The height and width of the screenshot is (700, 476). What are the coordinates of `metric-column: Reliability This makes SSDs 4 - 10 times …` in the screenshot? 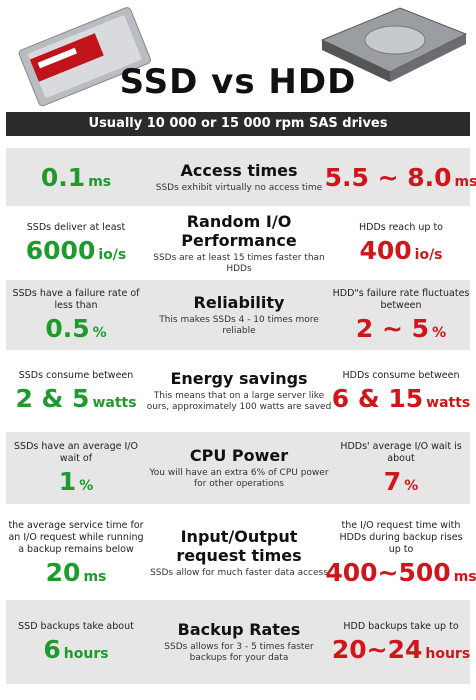 It's located at (239, 315).